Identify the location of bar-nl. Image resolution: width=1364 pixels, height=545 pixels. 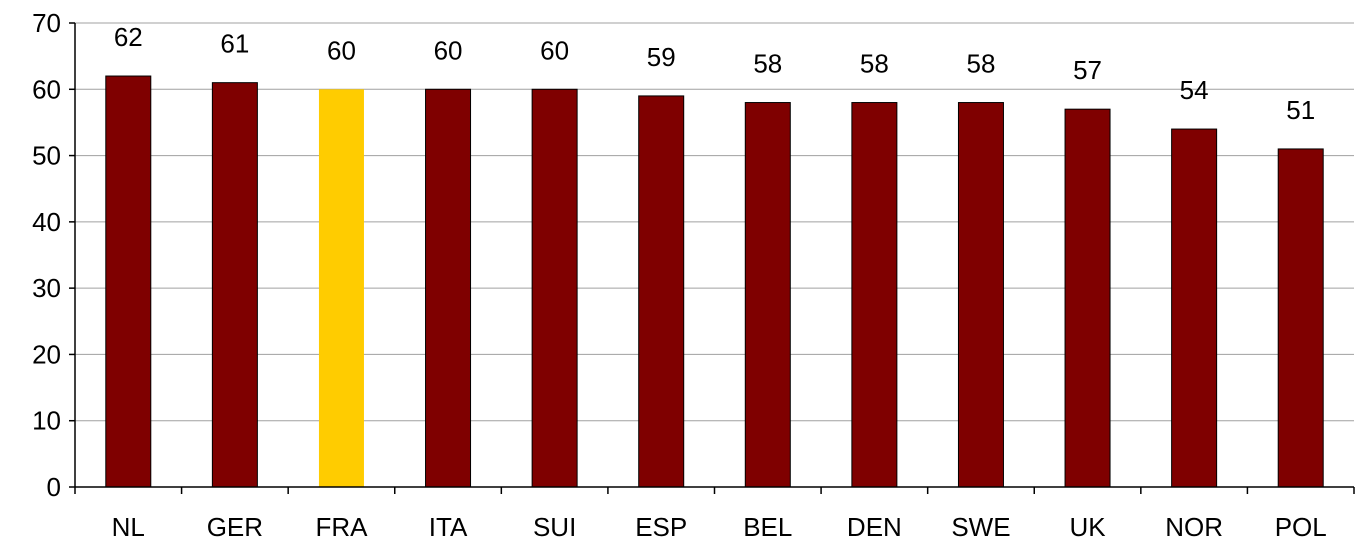
(128, 281).